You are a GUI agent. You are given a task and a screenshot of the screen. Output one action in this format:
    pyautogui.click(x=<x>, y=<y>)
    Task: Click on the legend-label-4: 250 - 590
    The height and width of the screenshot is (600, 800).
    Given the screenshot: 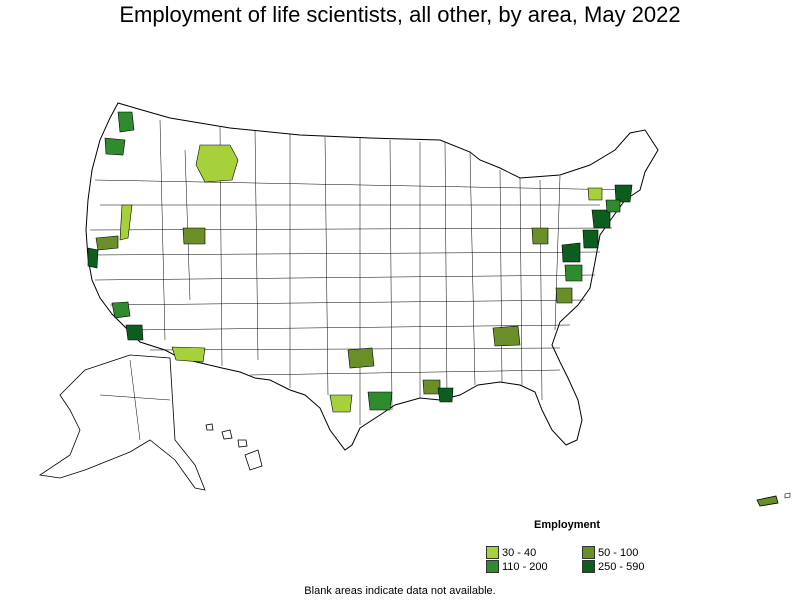 What is the action you would take?
    pyautogui.click(x=621, y=566)
    